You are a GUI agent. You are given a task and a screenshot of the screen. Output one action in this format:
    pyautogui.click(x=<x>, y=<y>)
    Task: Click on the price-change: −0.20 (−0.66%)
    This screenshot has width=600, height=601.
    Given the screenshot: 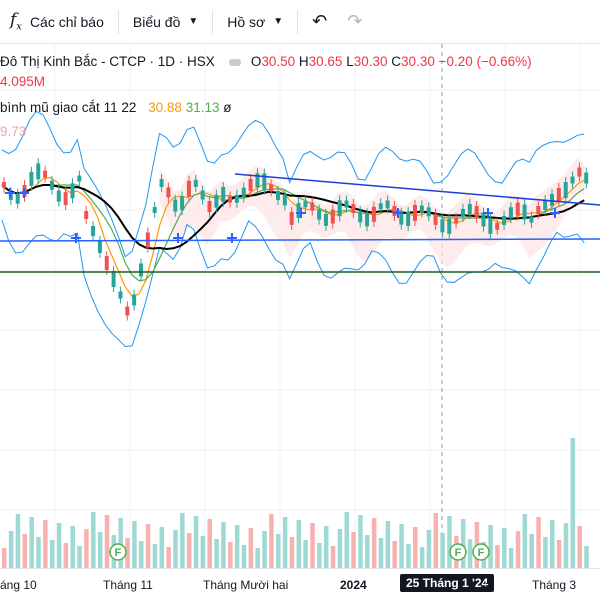 What is the action you would take?
    pyautogui.click(x=485, y=61)
    